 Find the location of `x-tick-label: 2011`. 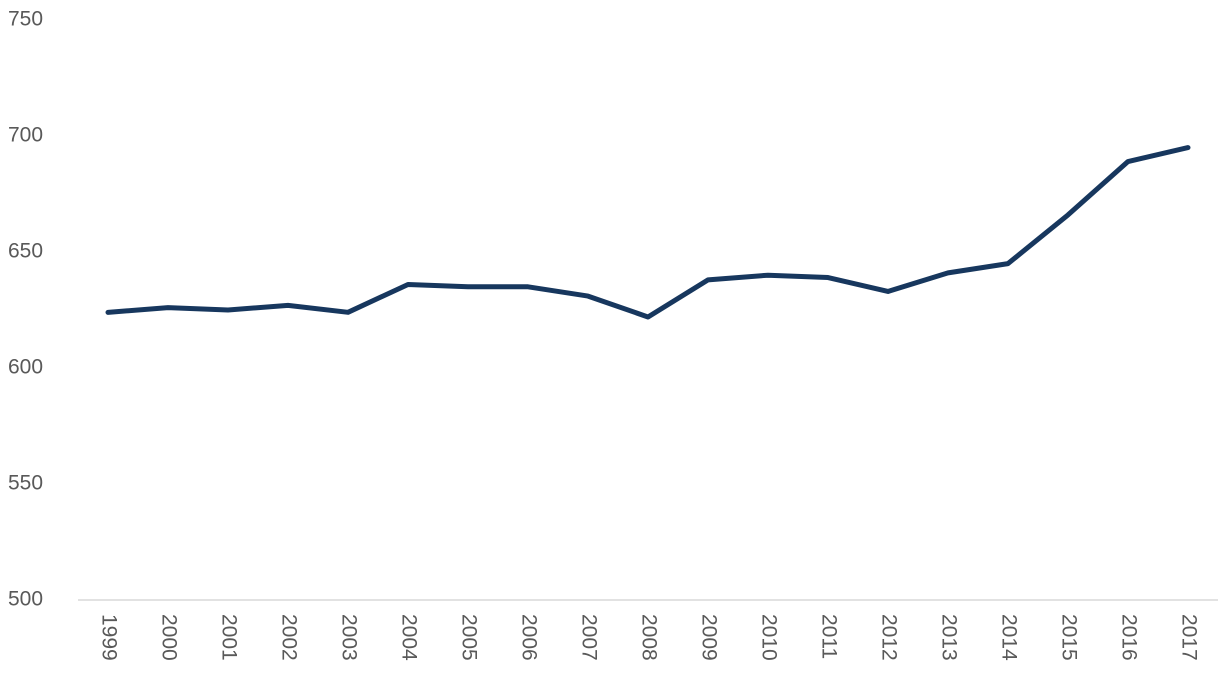

x-tick-label: 2011 is located at coordinates (828, 636).